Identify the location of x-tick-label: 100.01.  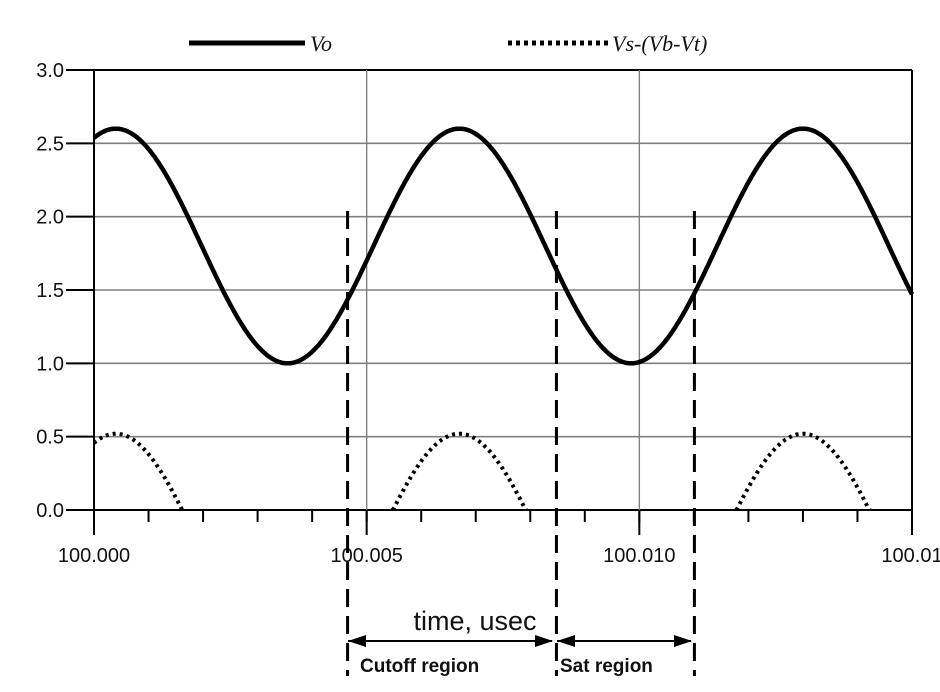
(910, 556).